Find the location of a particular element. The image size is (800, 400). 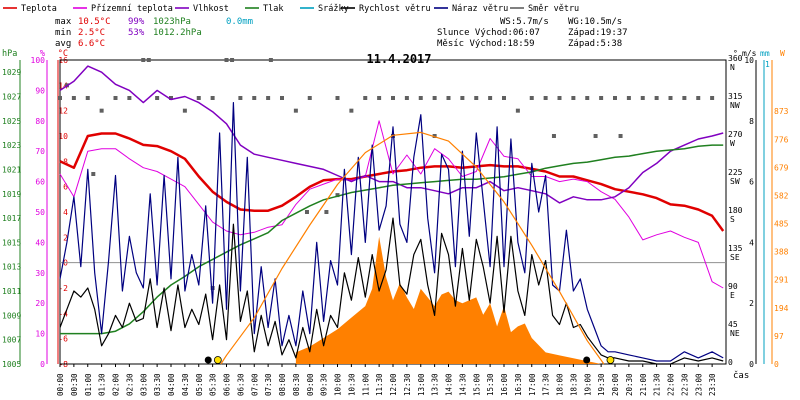

solar-tick-label: 388 is located at coordinates (781, 252).